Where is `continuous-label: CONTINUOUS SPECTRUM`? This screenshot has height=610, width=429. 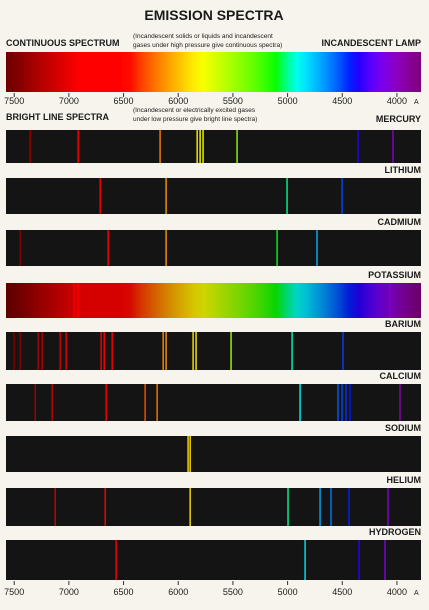 continuous-label: CONTINUOUS SPECTRUM is located at coordinates (63, 43).